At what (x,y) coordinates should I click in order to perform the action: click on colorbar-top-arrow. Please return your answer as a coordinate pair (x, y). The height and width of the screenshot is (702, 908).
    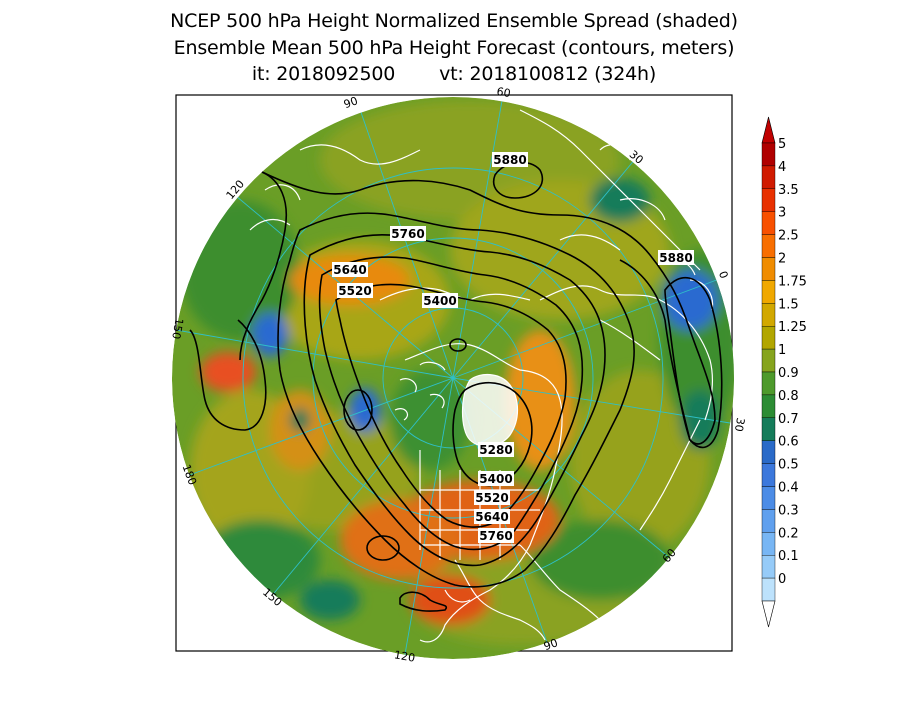
    Looking at the image, I should click on (768, 130).